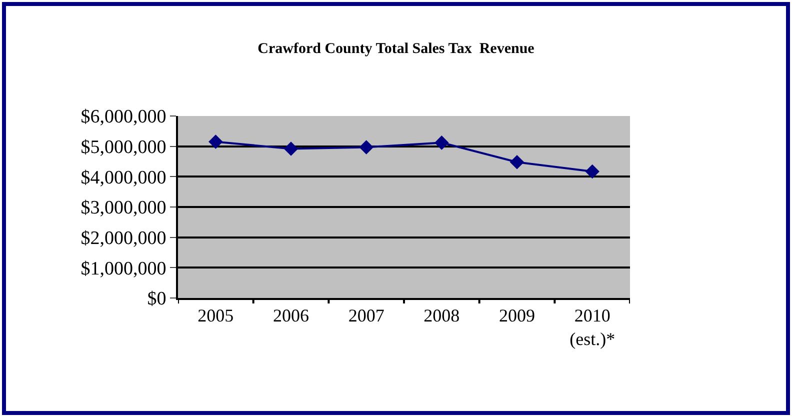  Describe the element at coordinates (156, 299) in the screenshot. I see `y-tick-label: $0` at that location.